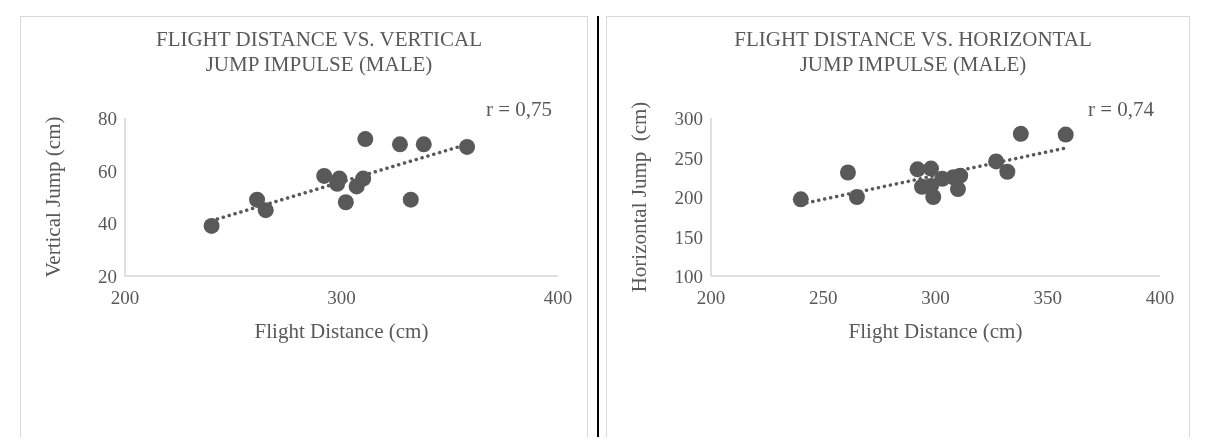 This screenshot has width=1208, height=445. I want to click on y-tick-label: 150, so click(688, 237).